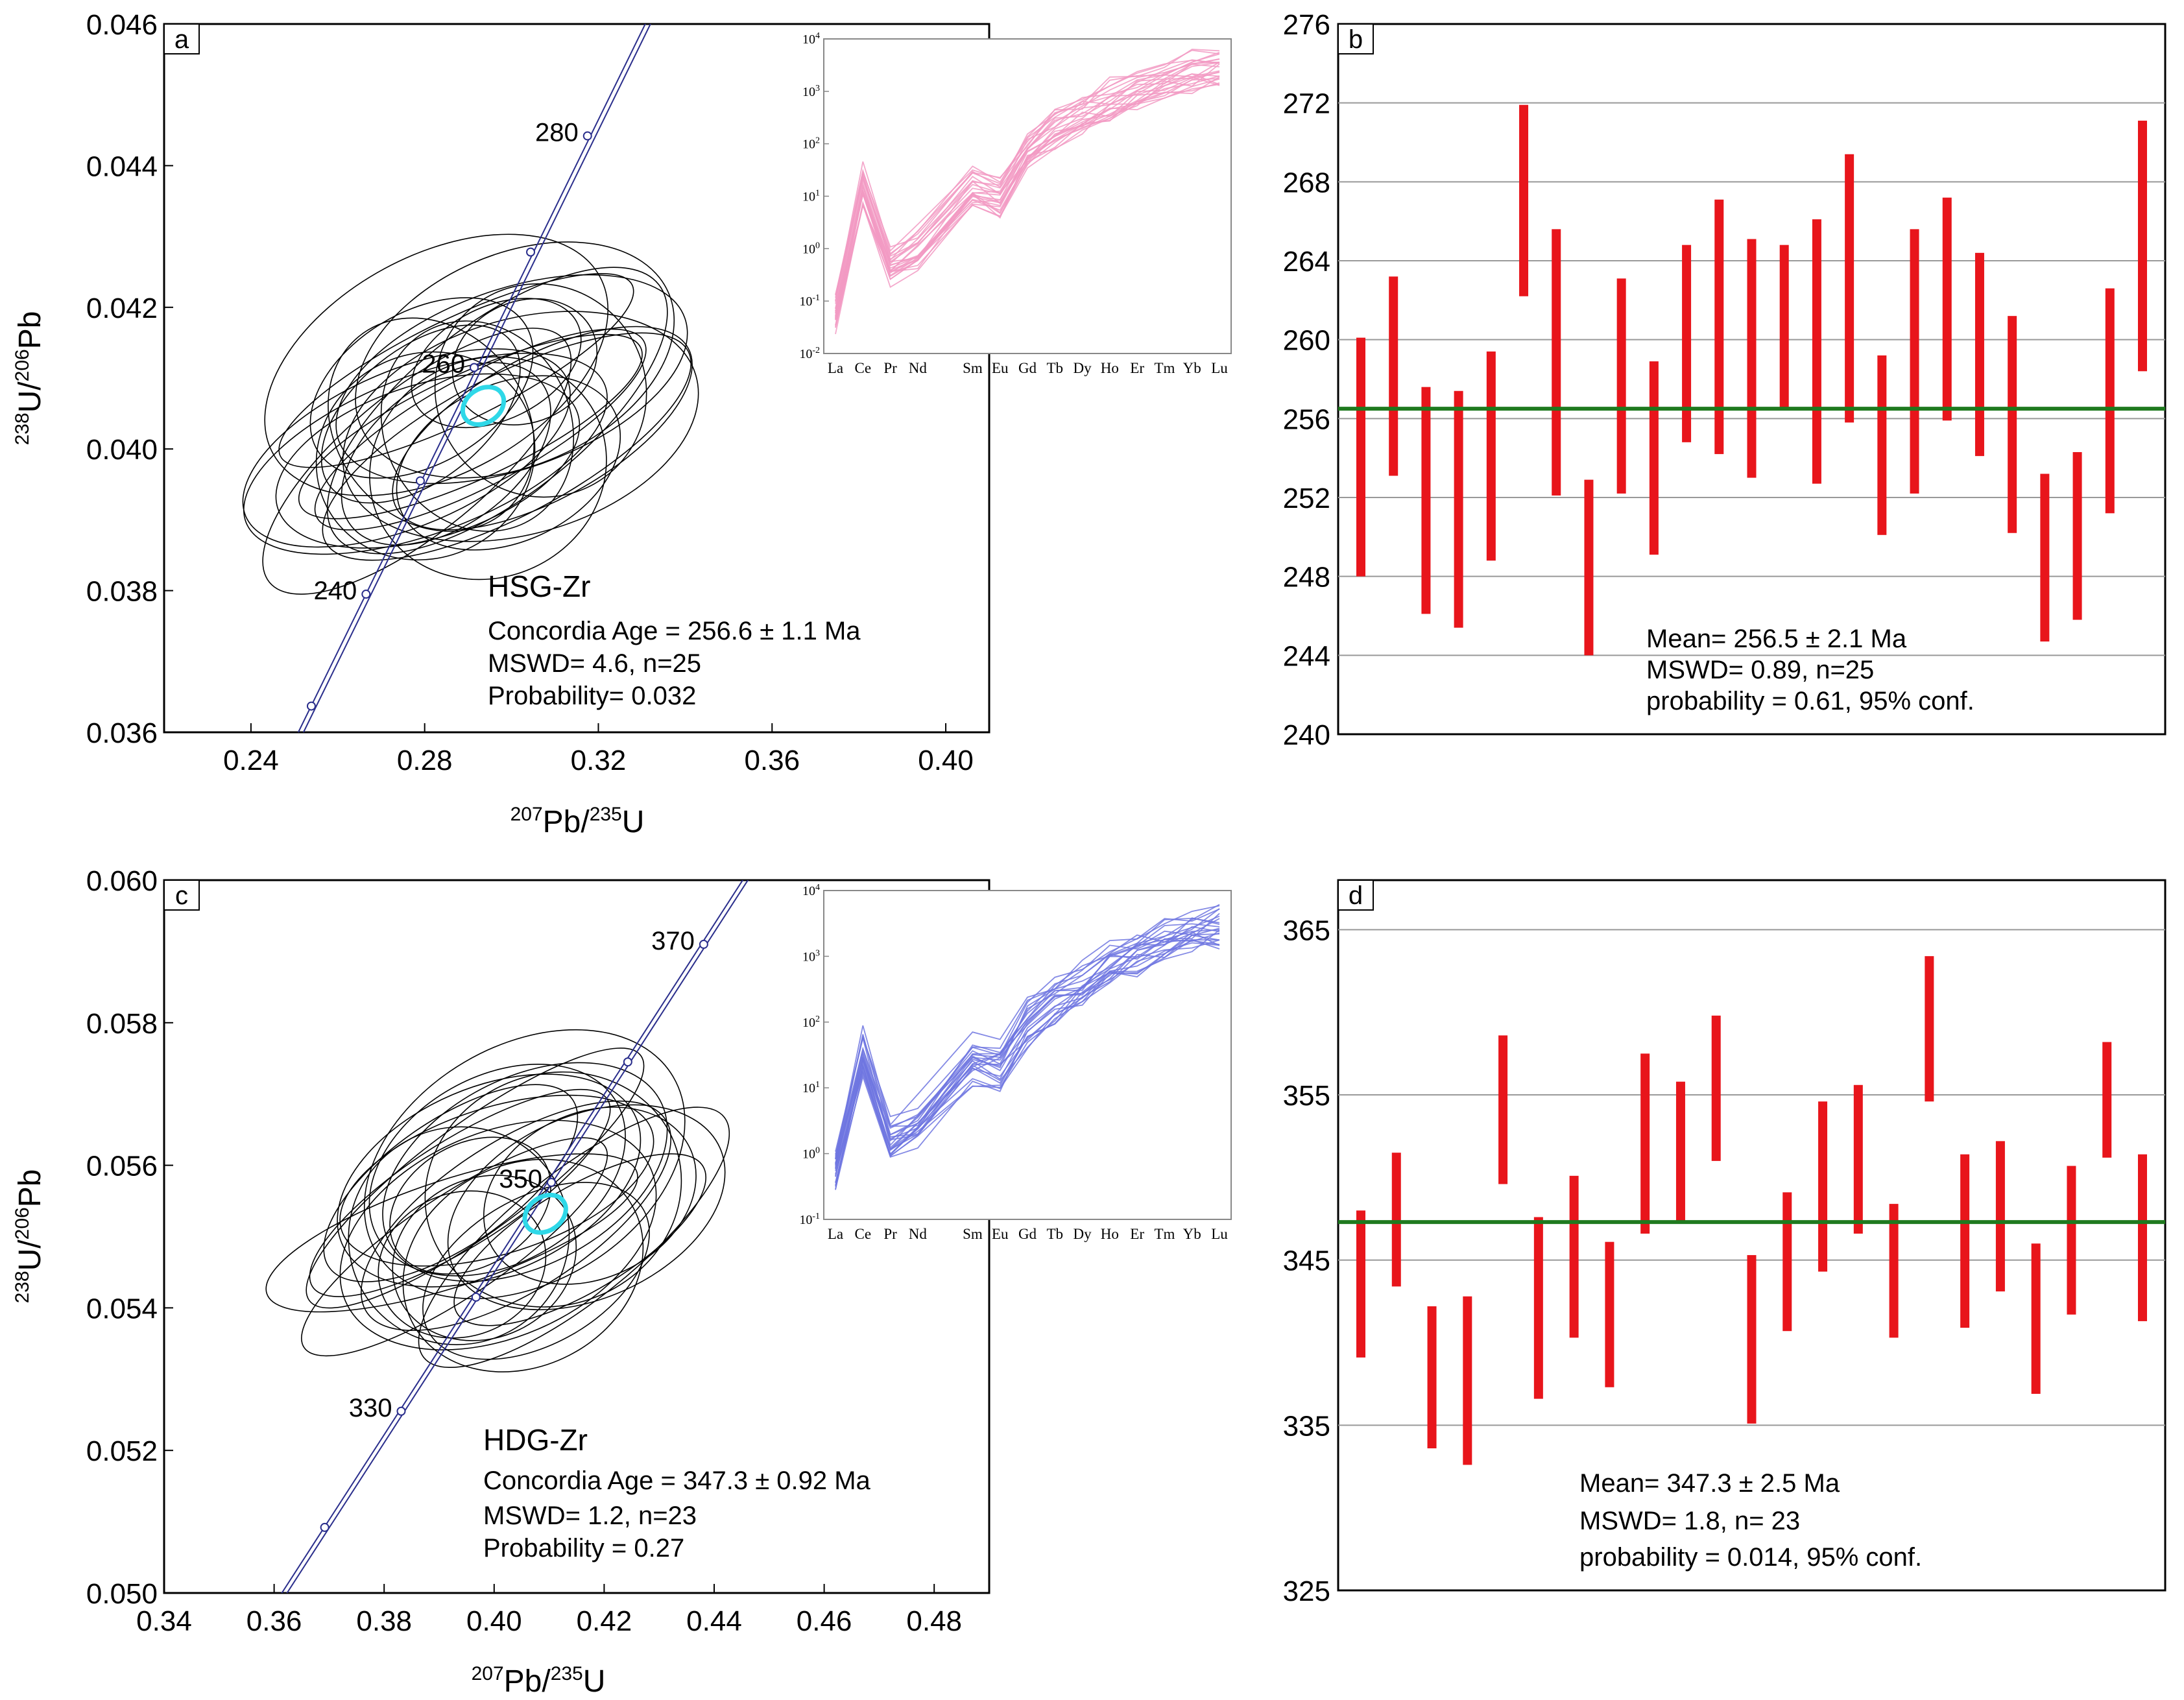 The image size is (2184, 1700). I want to click on y-tick-label: 256, so click(1306, 419).